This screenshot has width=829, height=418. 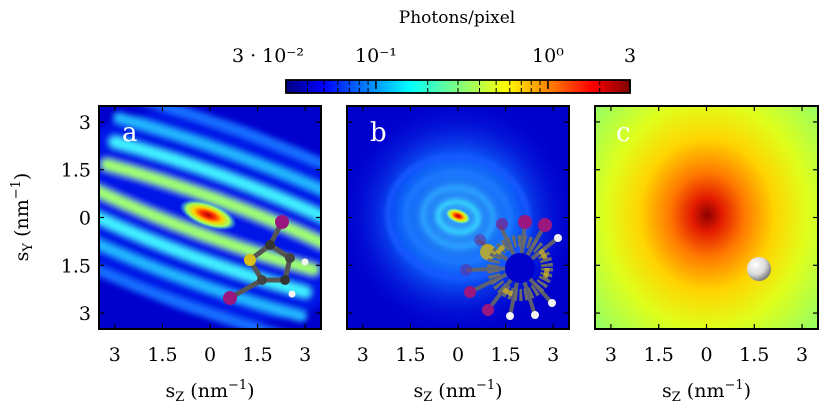 I want to click on panel-b-label: b, so click(x=378, y=133).